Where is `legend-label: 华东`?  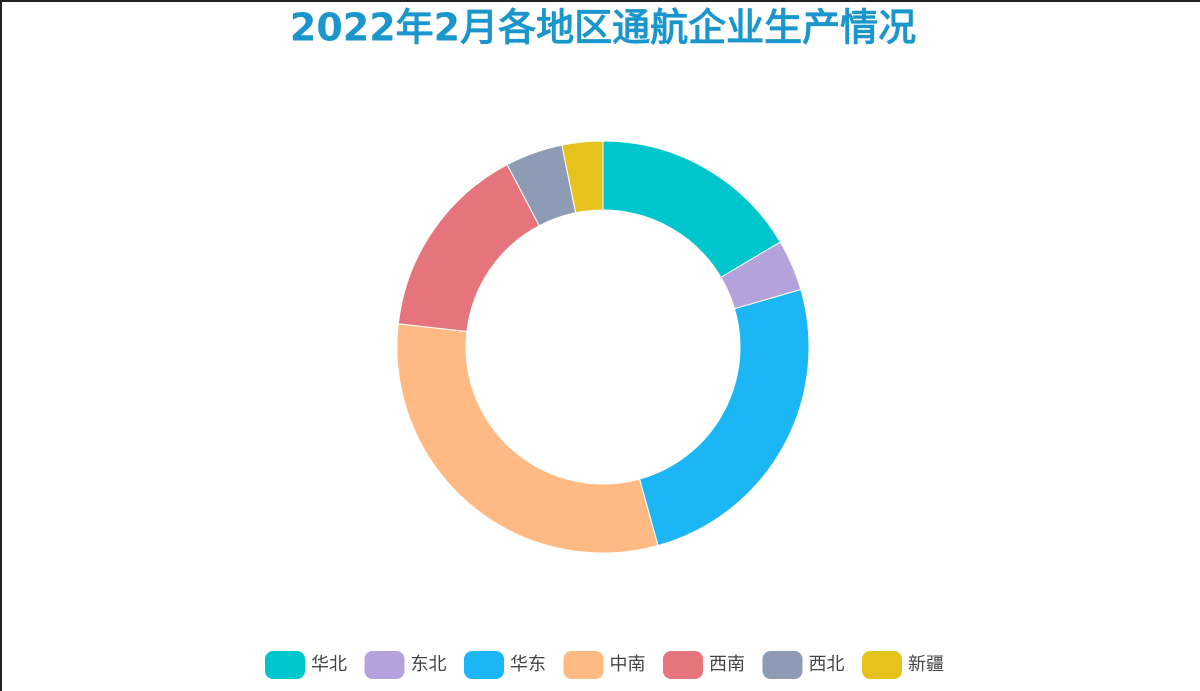
legend-label: 华东 is located at coordinates (528, 664).